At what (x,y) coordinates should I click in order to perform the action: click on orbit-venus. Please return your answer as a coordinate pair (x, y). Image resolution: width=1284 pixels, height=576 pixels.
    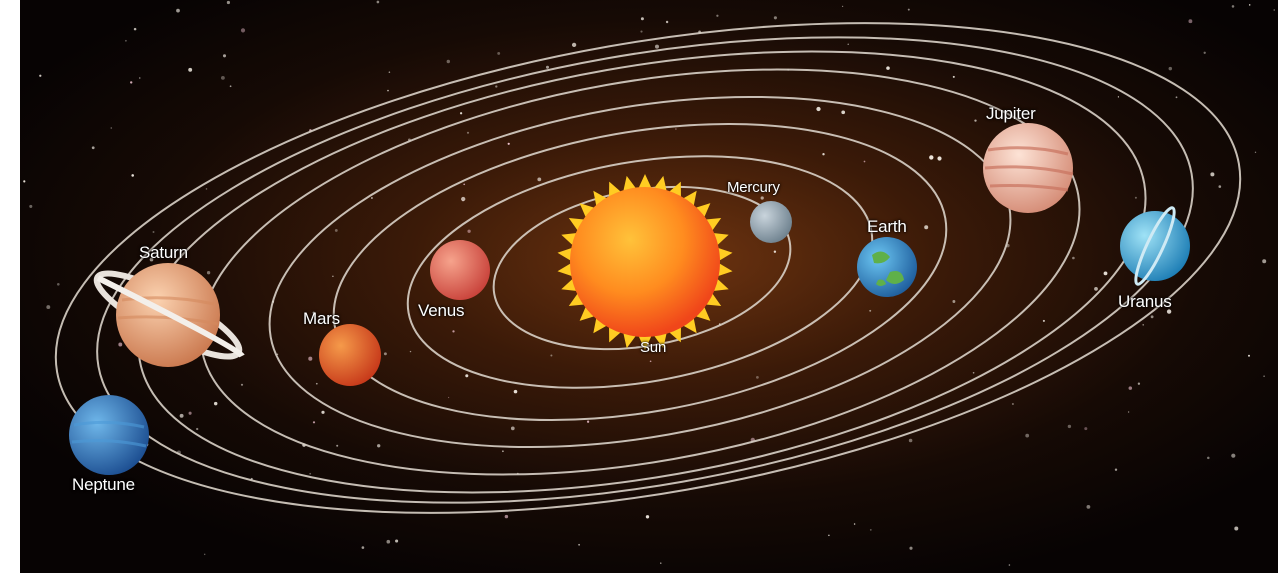
    Looking at the image, I should click on (640, 272).